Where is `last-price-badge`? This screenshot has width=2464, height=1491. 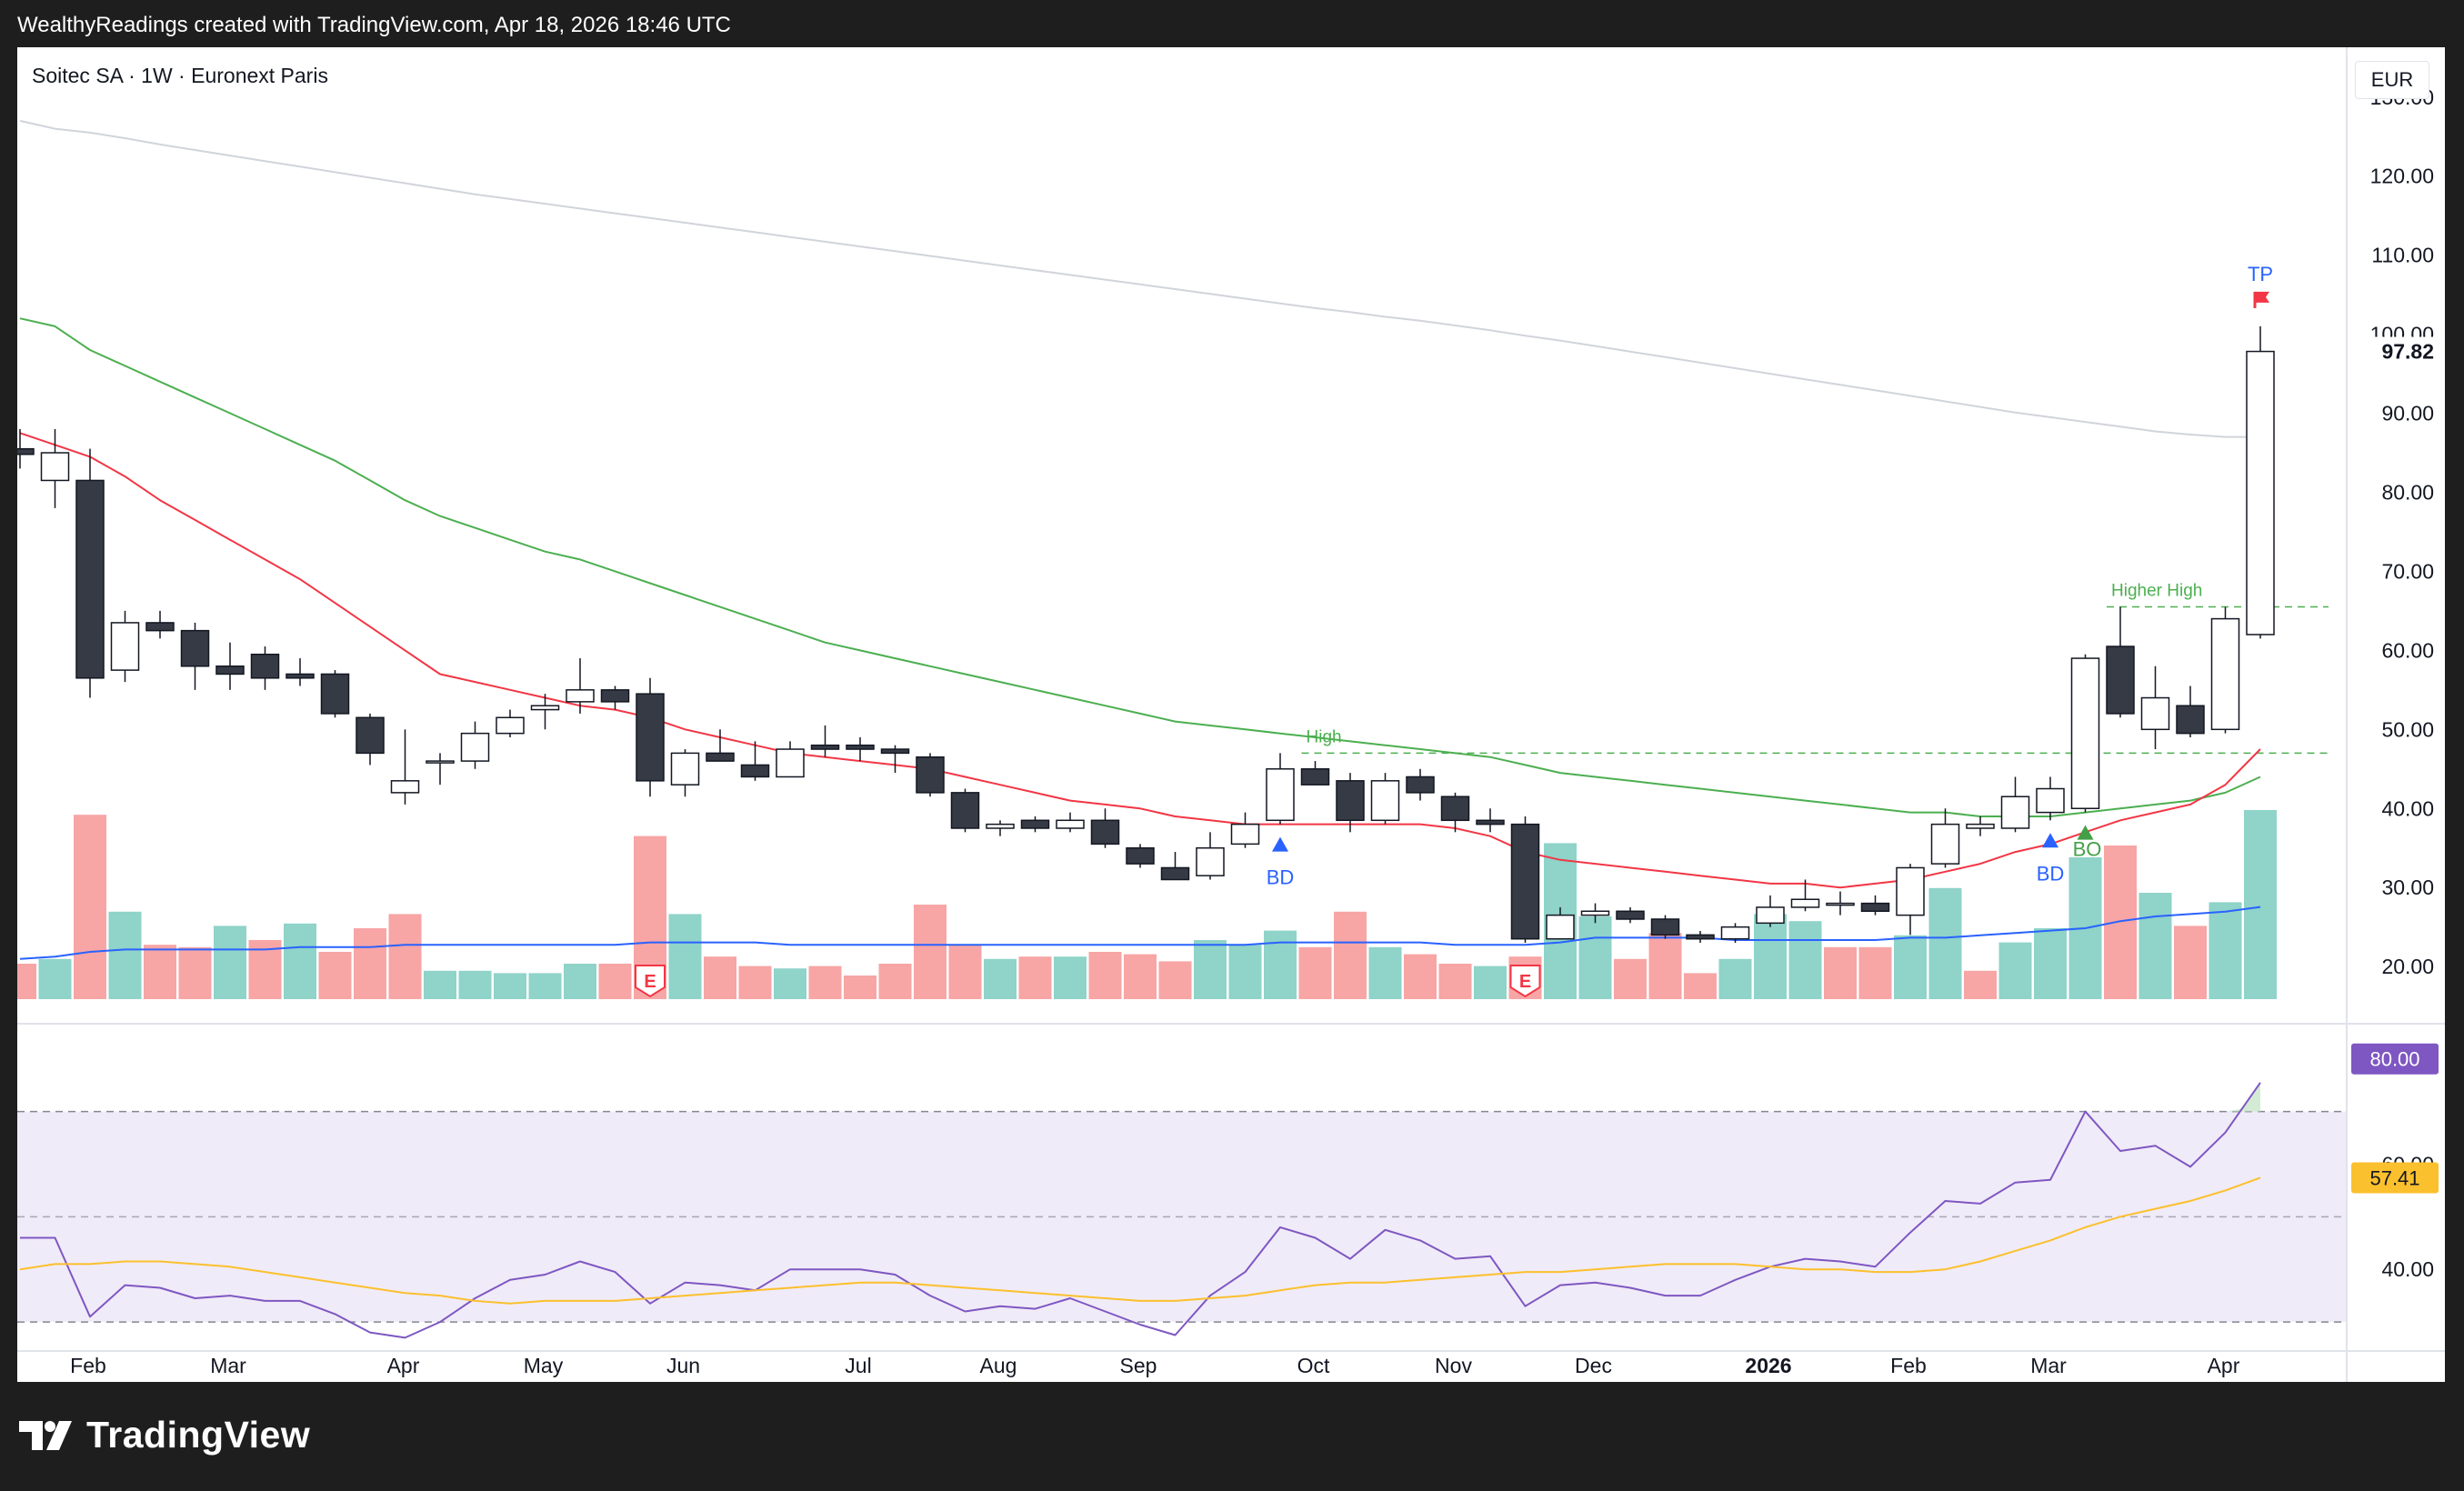
last-price-badge is located at coordinates (2397, 351).